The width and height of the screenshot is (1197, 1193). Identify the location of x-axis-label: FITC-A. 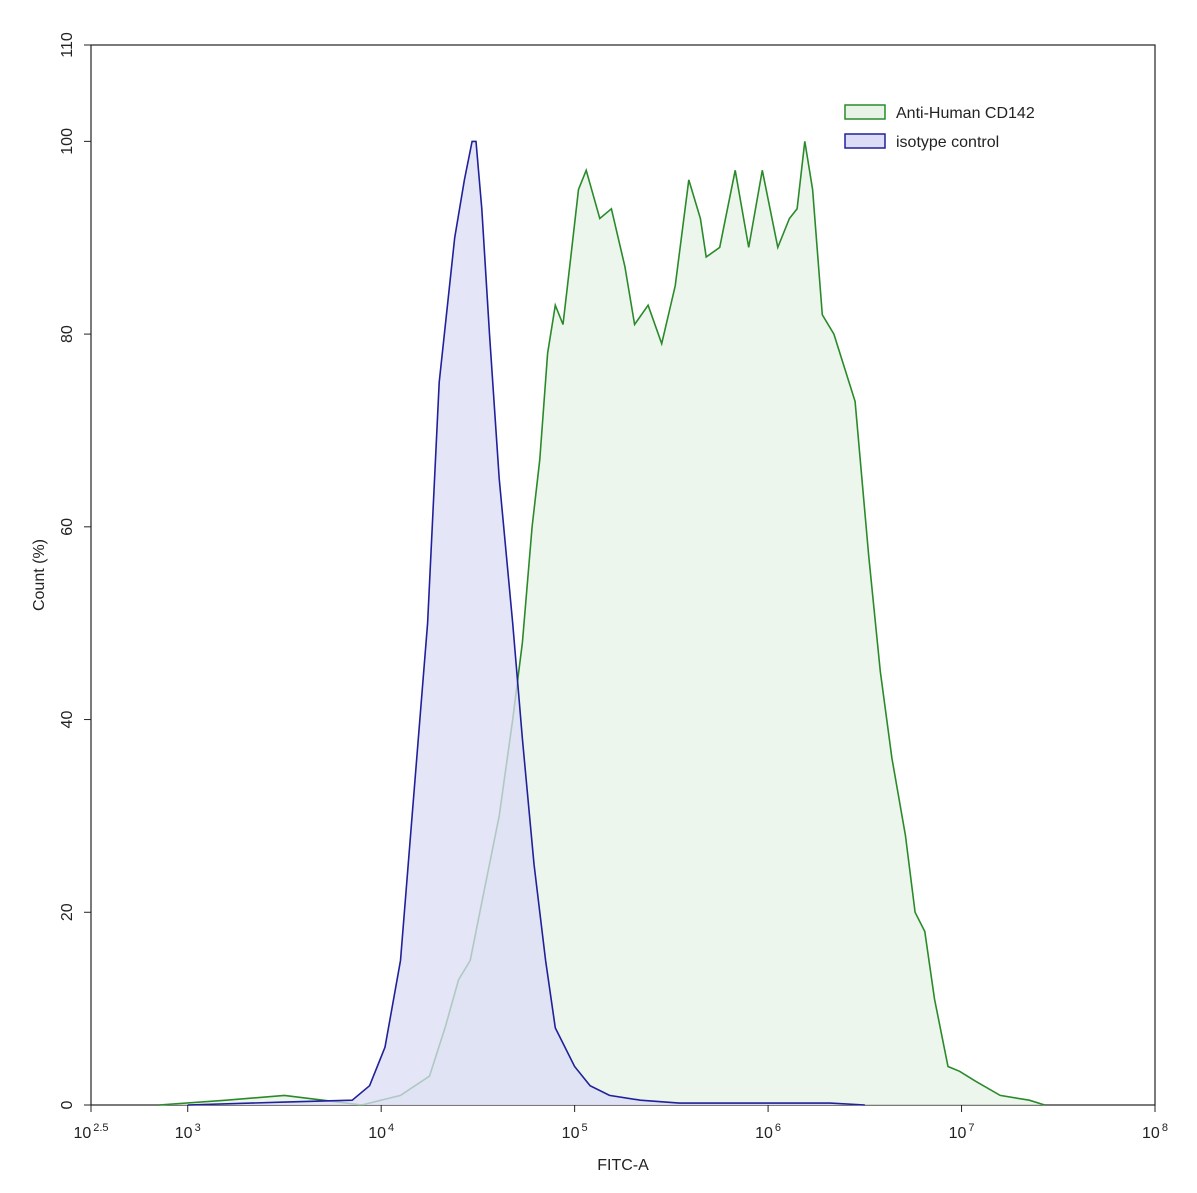
(623, 1165).